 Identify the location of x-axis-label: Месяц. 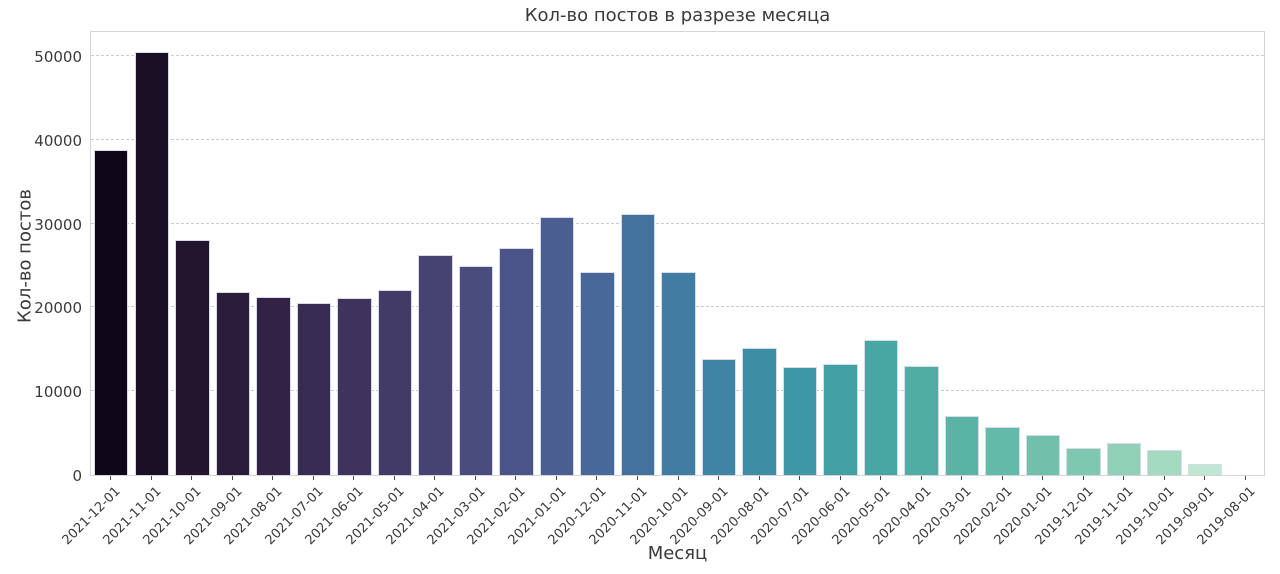
(677, 553).